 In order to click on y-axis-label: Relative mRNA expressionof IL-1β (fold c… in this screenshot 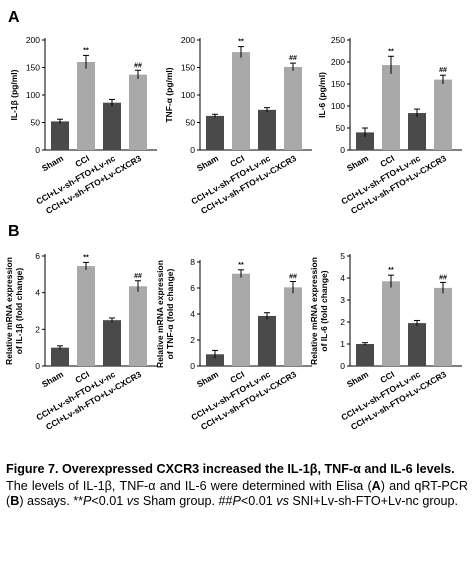, I will do `click(14, 311)`.